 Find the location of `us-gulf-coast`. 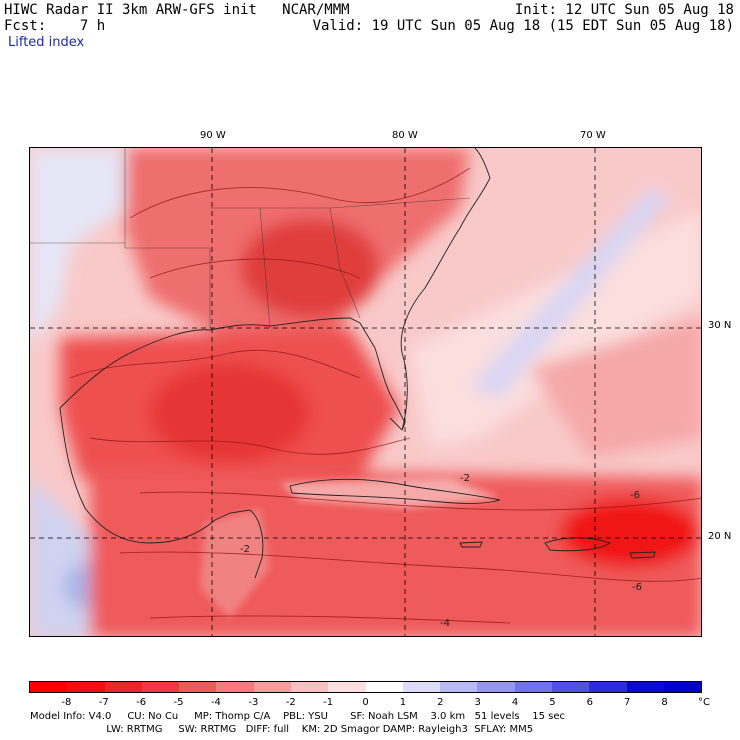

us-gulf-coast is located at coordinates (232, 374).